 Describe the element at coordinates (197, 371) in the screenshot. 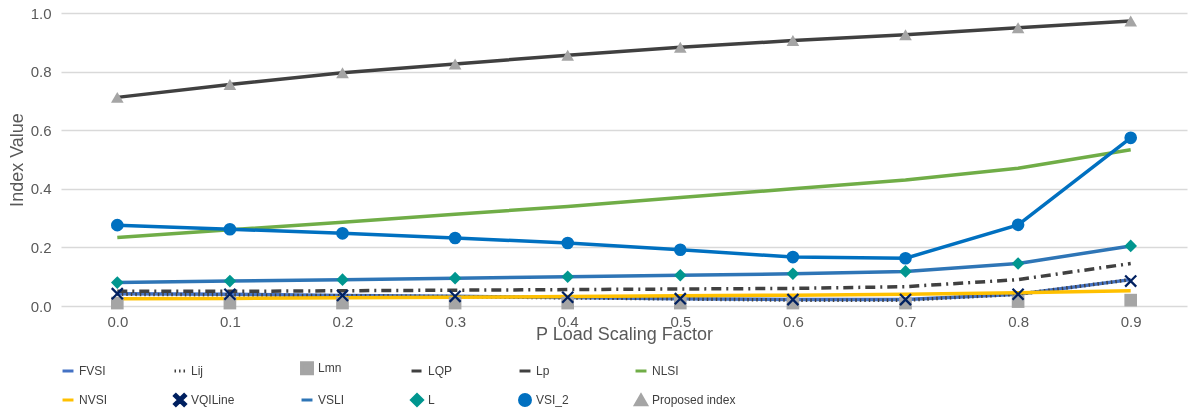

I see `legend-label: Lij` at that location.